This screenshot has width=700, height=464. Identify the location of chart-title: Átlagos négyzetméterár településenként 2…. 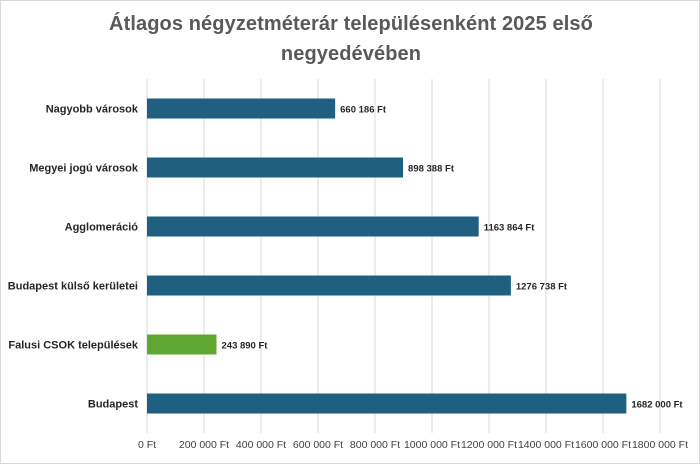
(350, 39).